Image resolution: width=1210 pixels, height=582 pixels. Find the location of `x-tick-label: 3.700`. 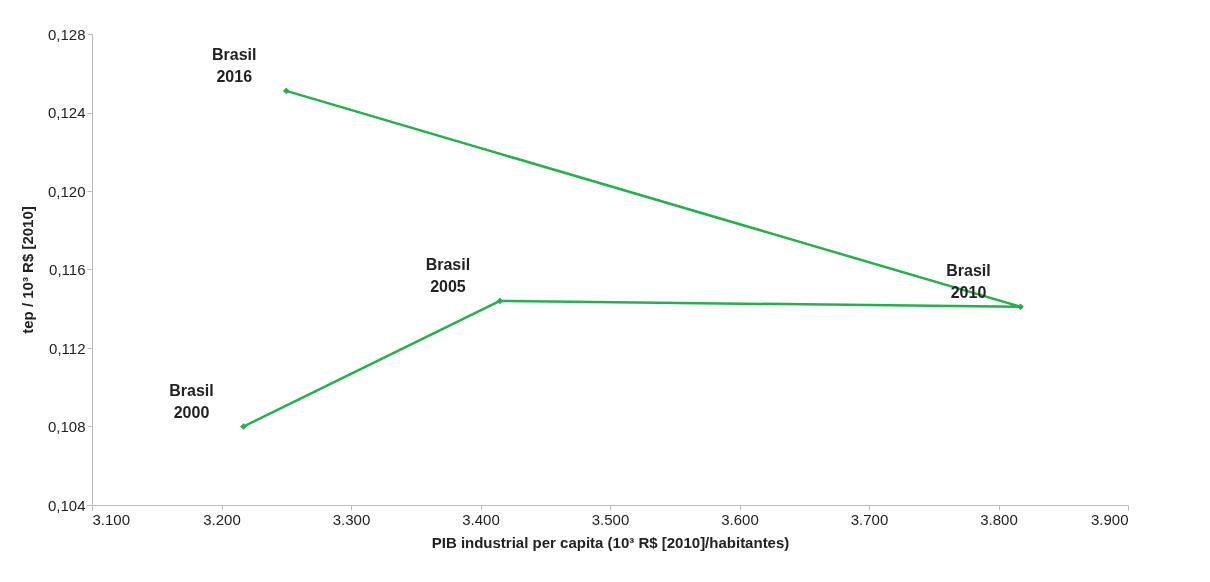

x-tick-label: 3.700 is located at coordinates (869, 519).